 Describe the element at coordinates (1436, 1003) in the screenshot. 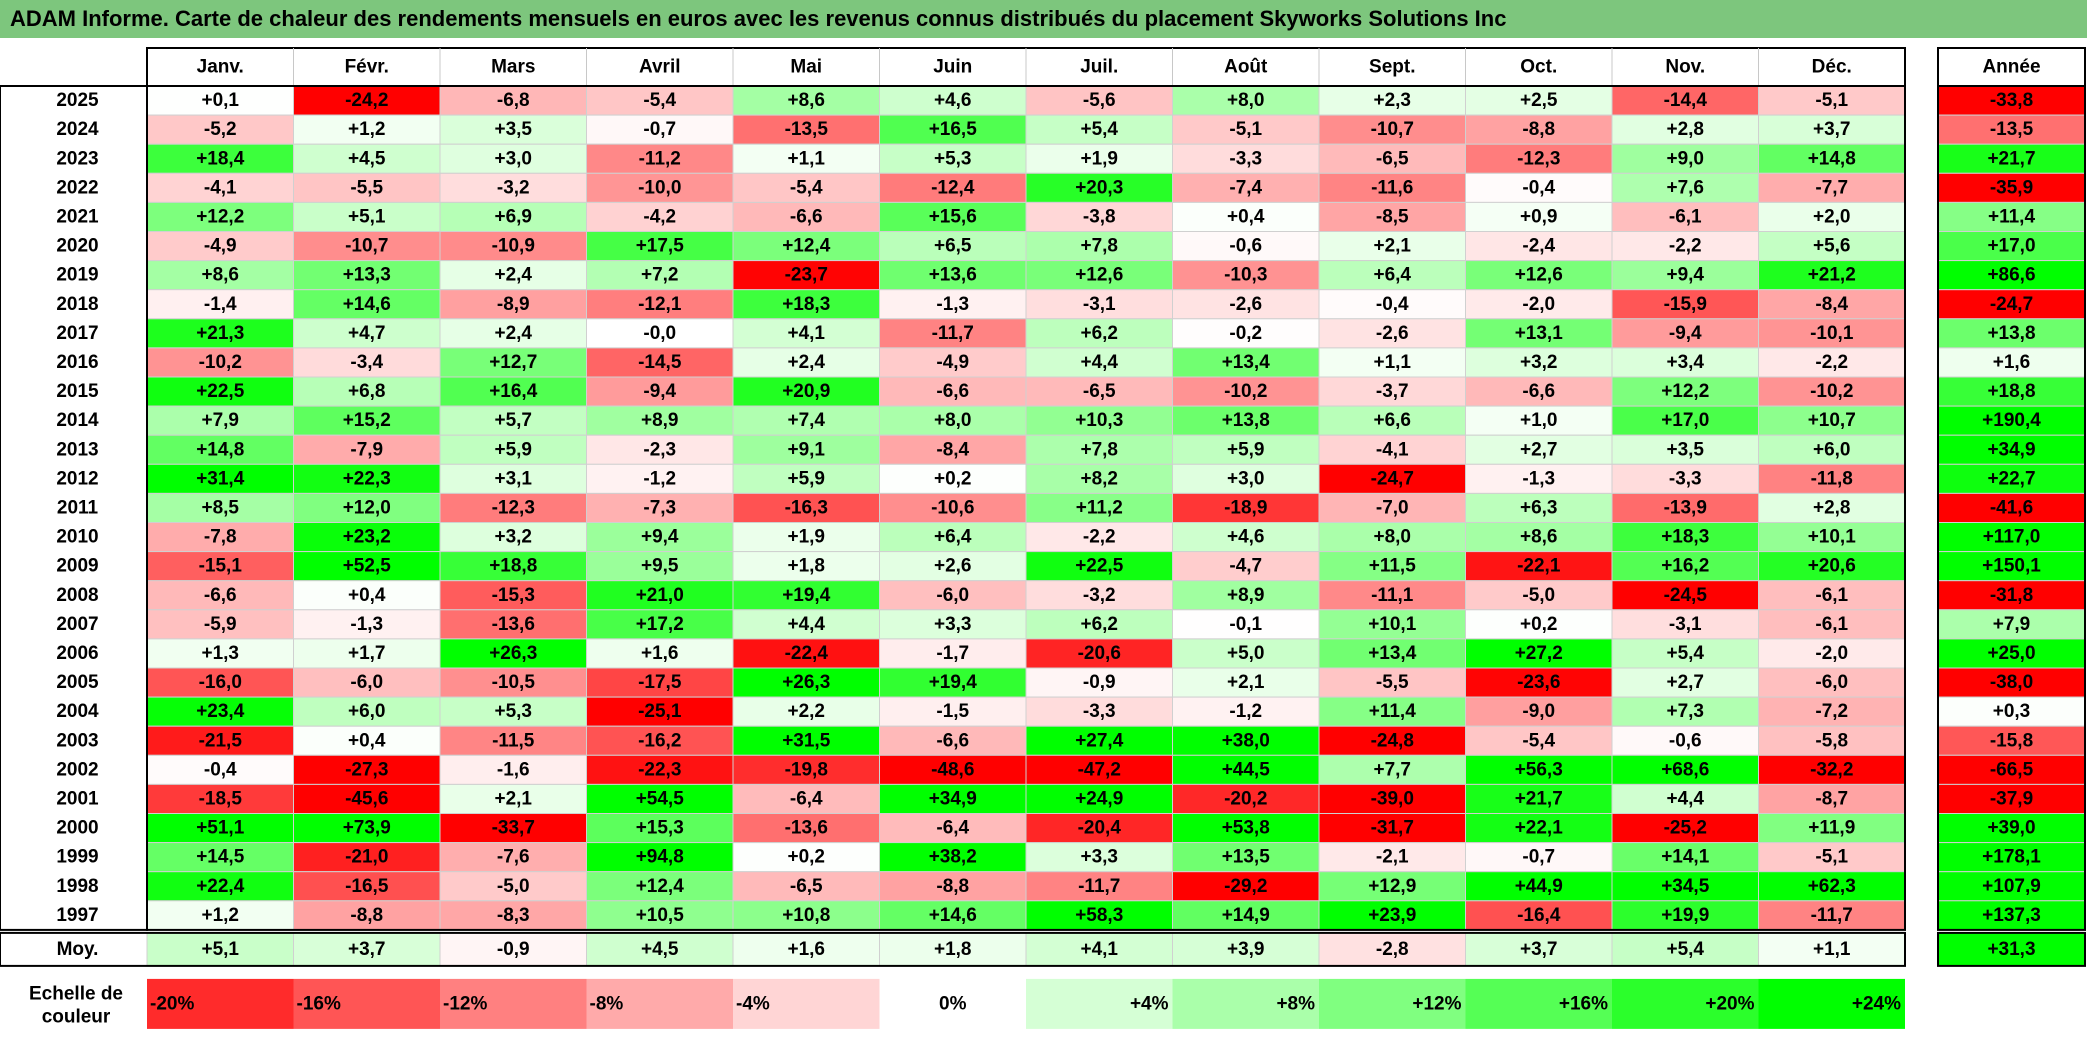

I see `scale-step-label: +12%` at that location.